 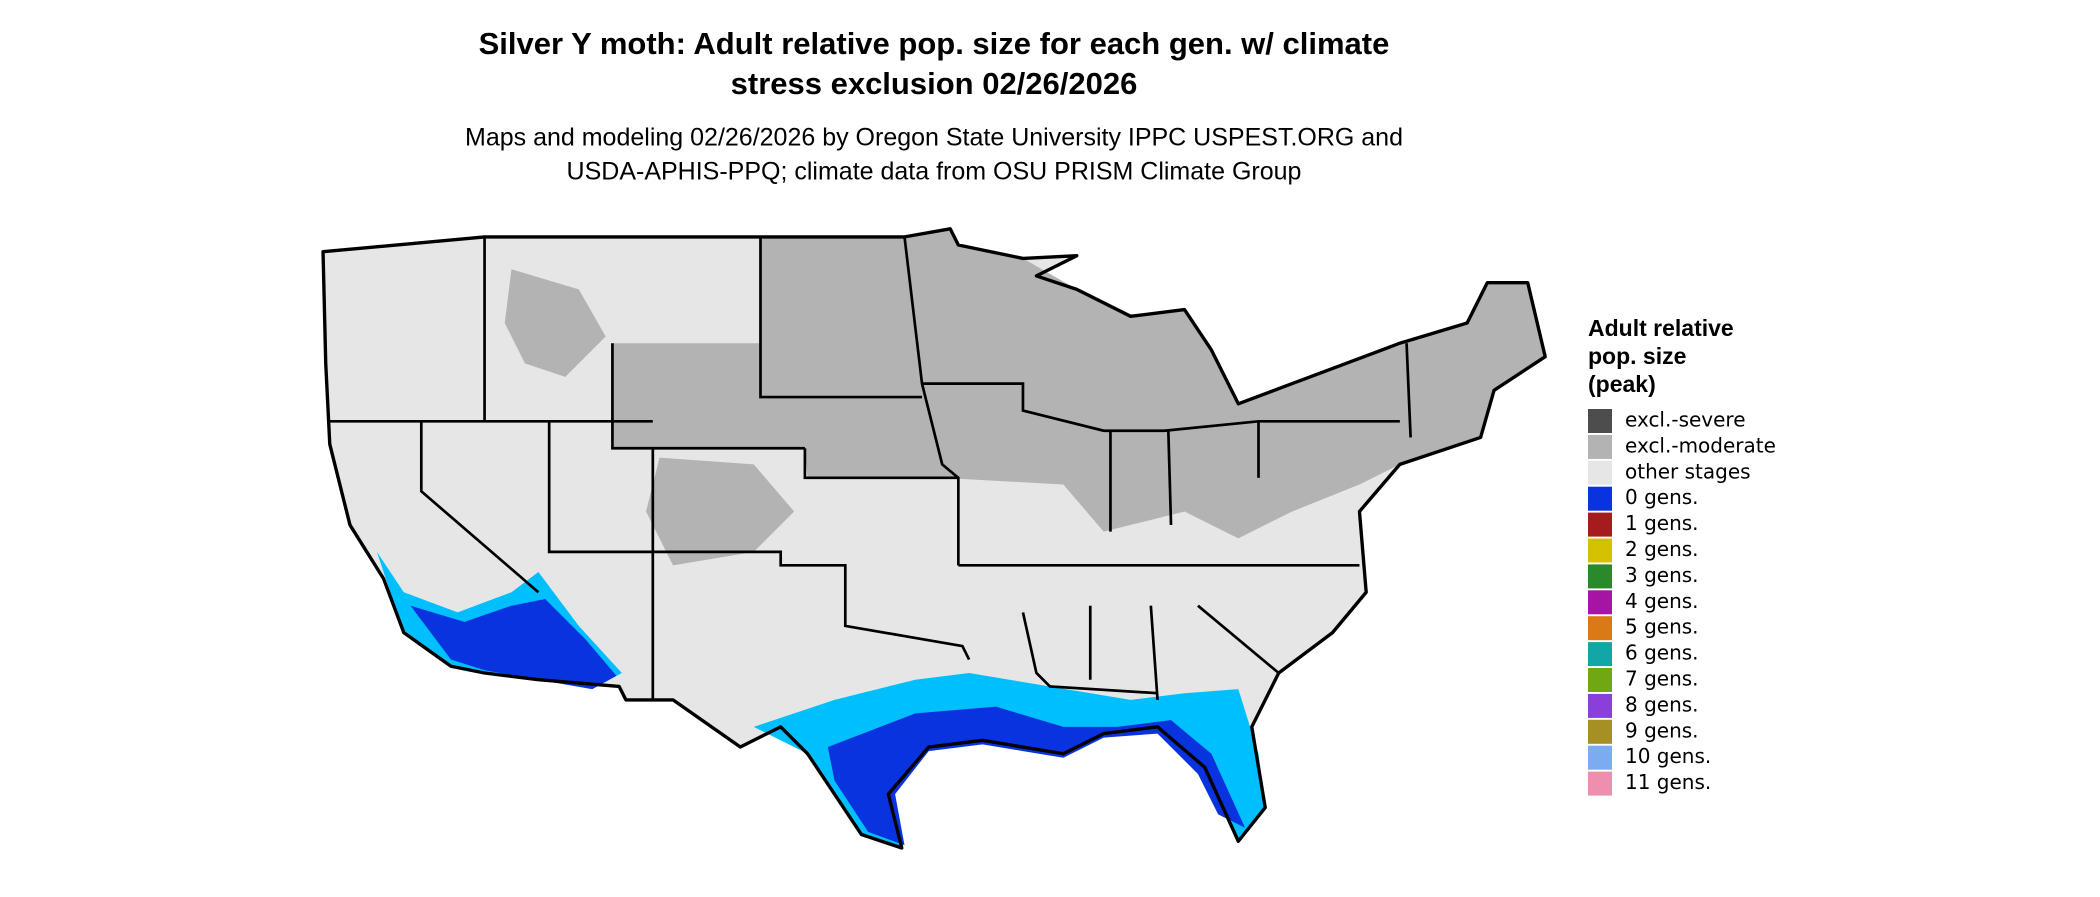 What do you see at coordinates (1036, 776) in the screenshot?
I see `zero-gen-dark-region` at bounding box center [1036, 776].